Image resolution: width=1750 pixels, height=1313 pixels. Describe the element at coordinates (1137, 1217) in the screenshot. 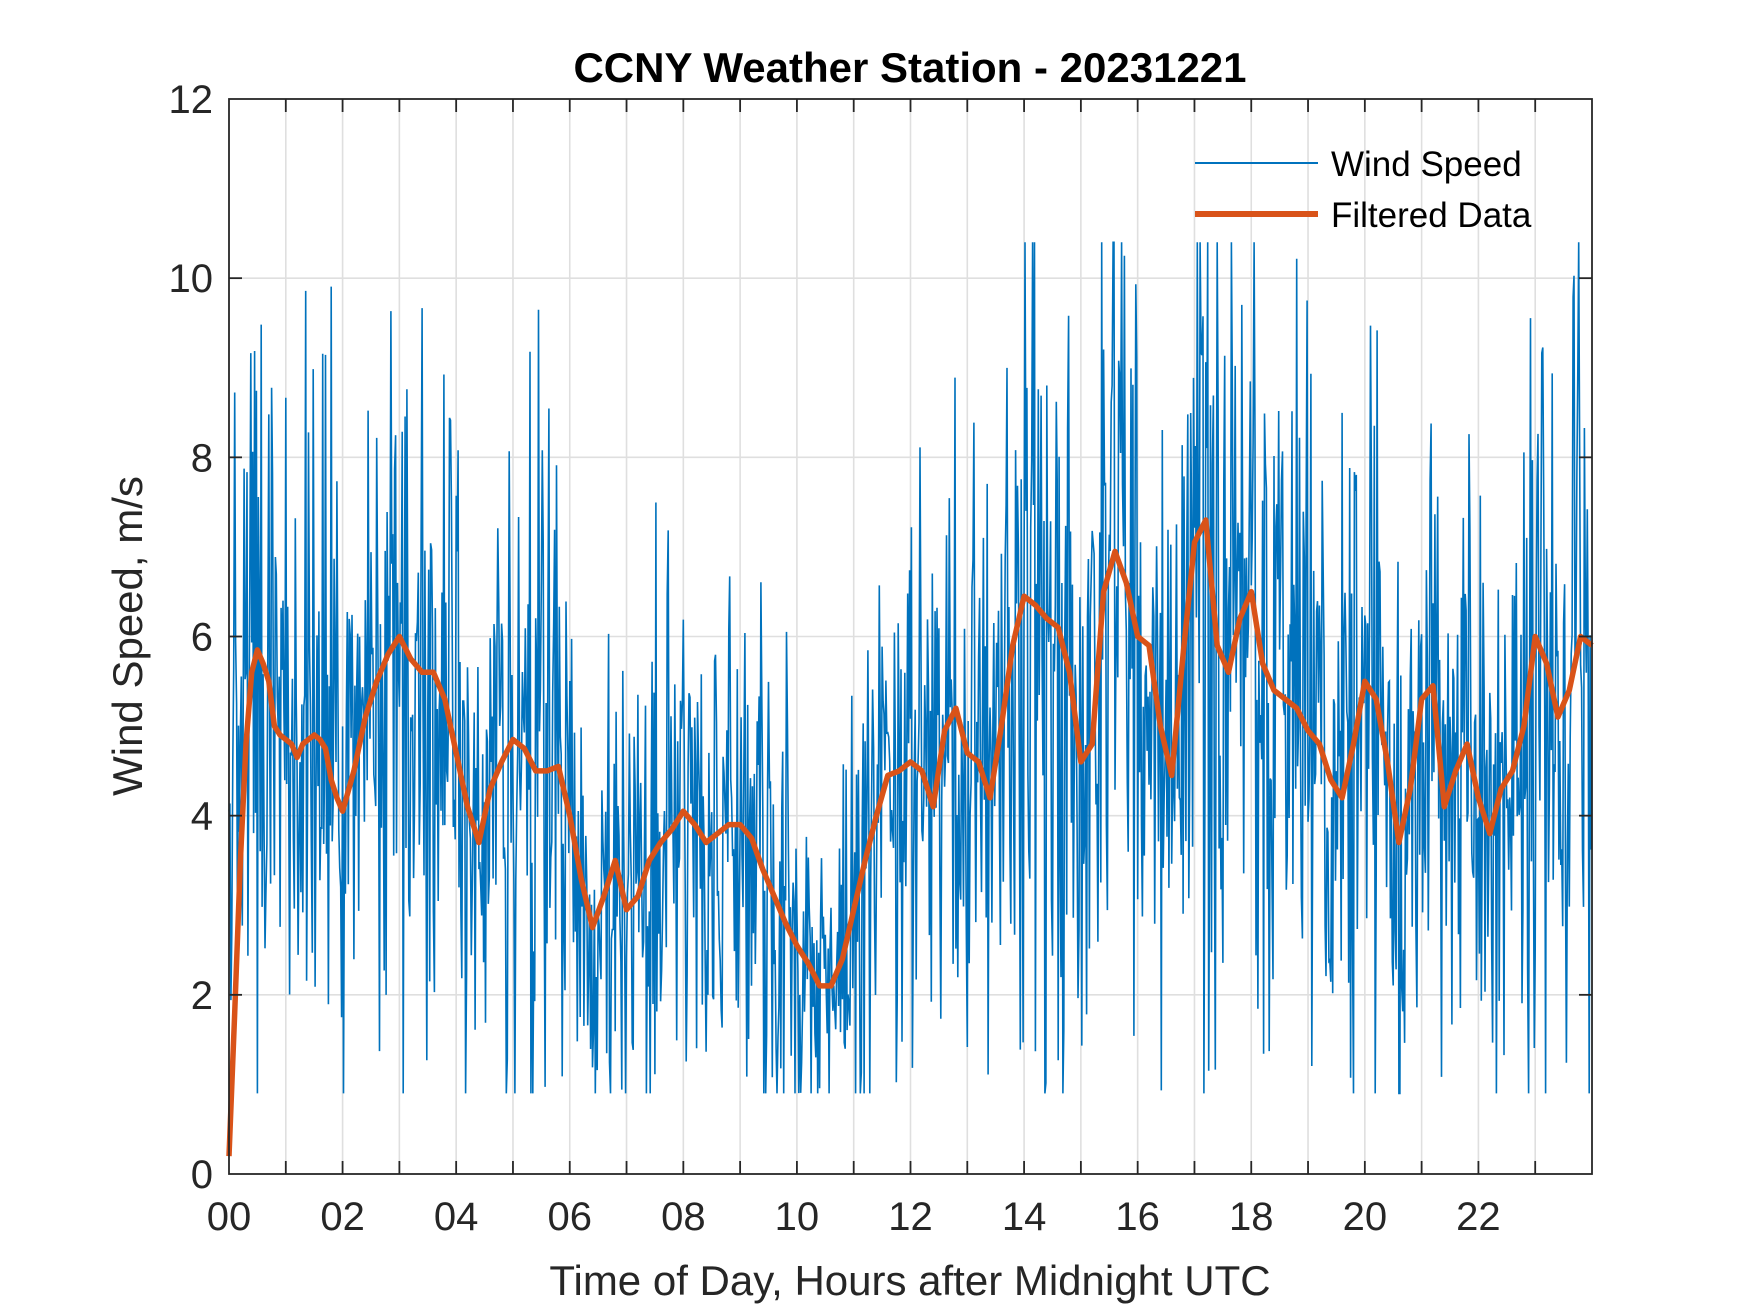

I see `x-tick-label: 16` at that location.